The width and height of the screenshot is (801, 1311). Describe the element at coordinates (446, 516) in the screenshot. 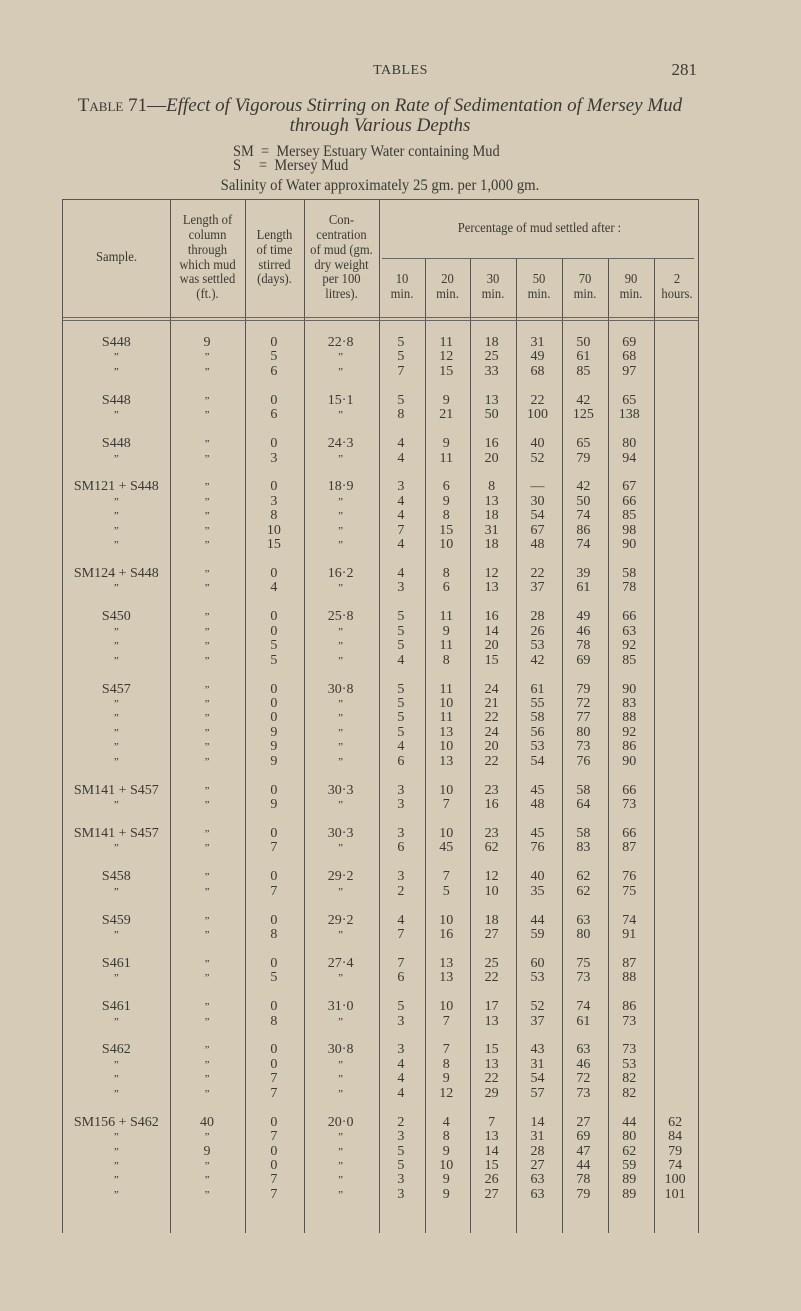

I see `pct-20min: 8` at that location.